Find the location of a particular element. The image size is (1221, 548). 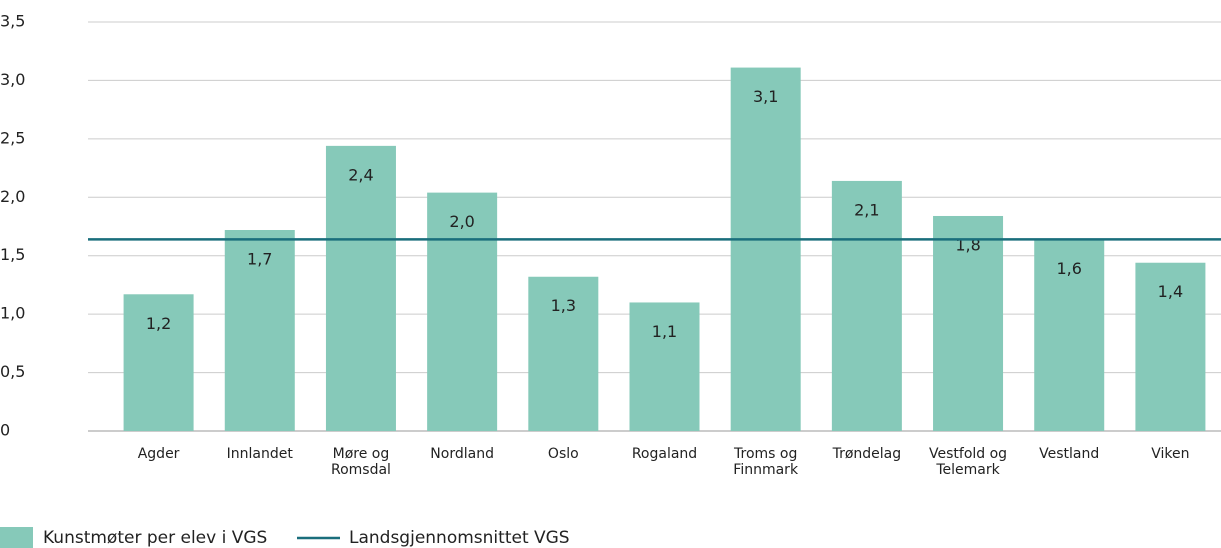

x-tick-label: Innlandet is located at coordinates (260, 454).